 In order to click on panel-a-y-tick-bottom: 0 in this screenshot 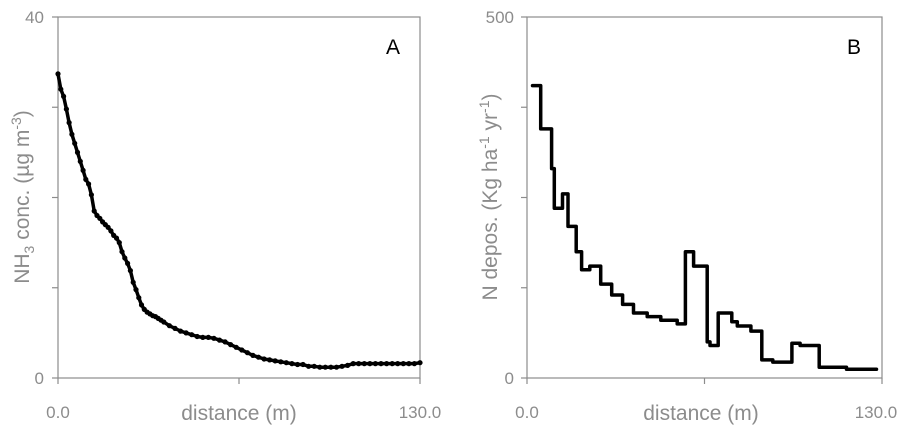, I will do `click(39, 378)`.